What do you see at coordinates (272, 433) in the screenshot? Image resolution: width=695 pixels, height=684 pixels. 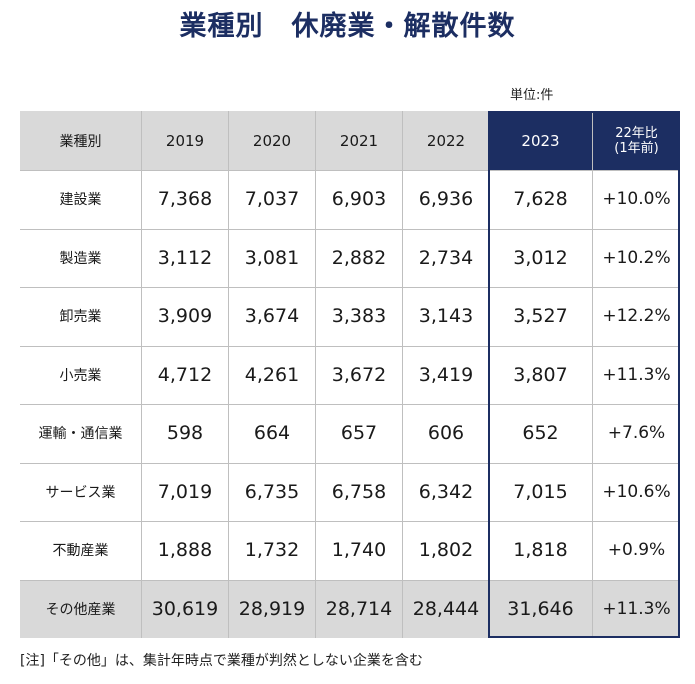 I see `row-value-cell: 664` at bounding box center [272, 433].